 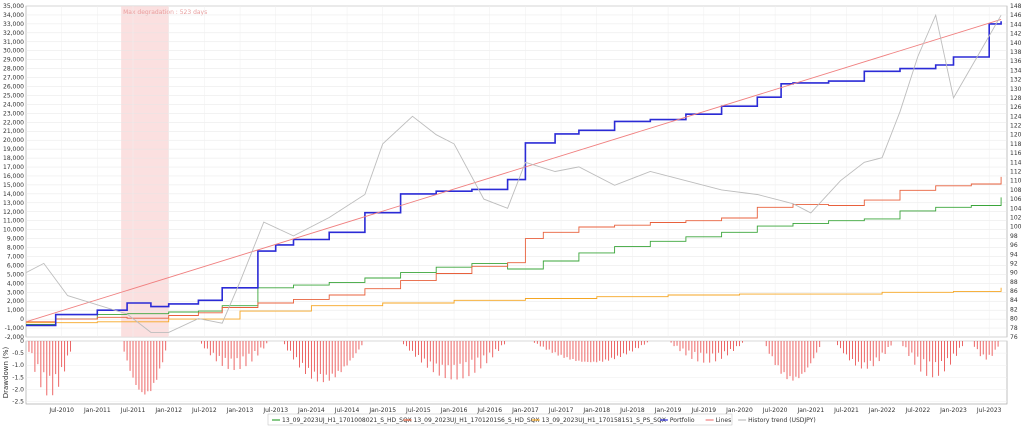 What do you see at coordinates (561, 410) in the screenshot?
I see `x-tick-label: Jul-2017` at bounding box center [561, 410].